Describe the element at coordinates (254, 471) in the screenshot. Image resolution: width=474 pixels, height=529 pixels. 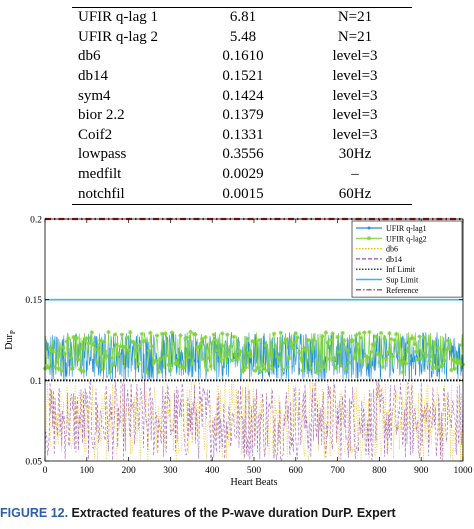
I see `x-tick-label: 500` at that location.